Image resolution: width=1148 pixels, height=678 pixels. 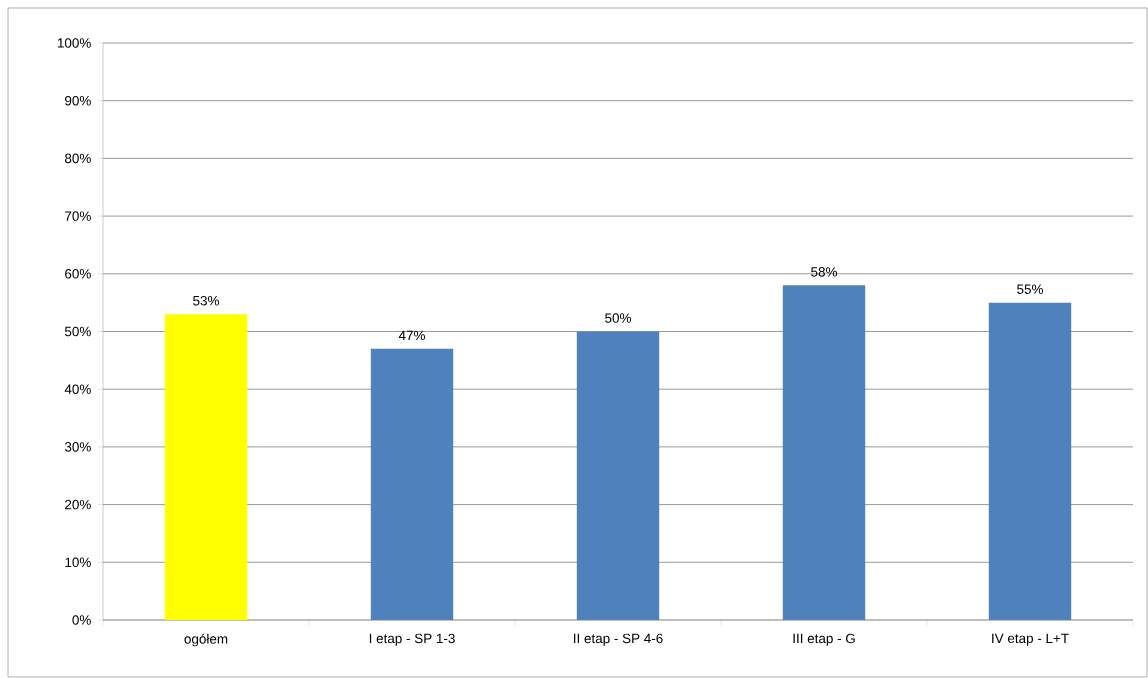 What do you see at coordinates (77, 389) in the screenshot?
I see `y-tick-label: 40%` at bounding box center [77, 389].